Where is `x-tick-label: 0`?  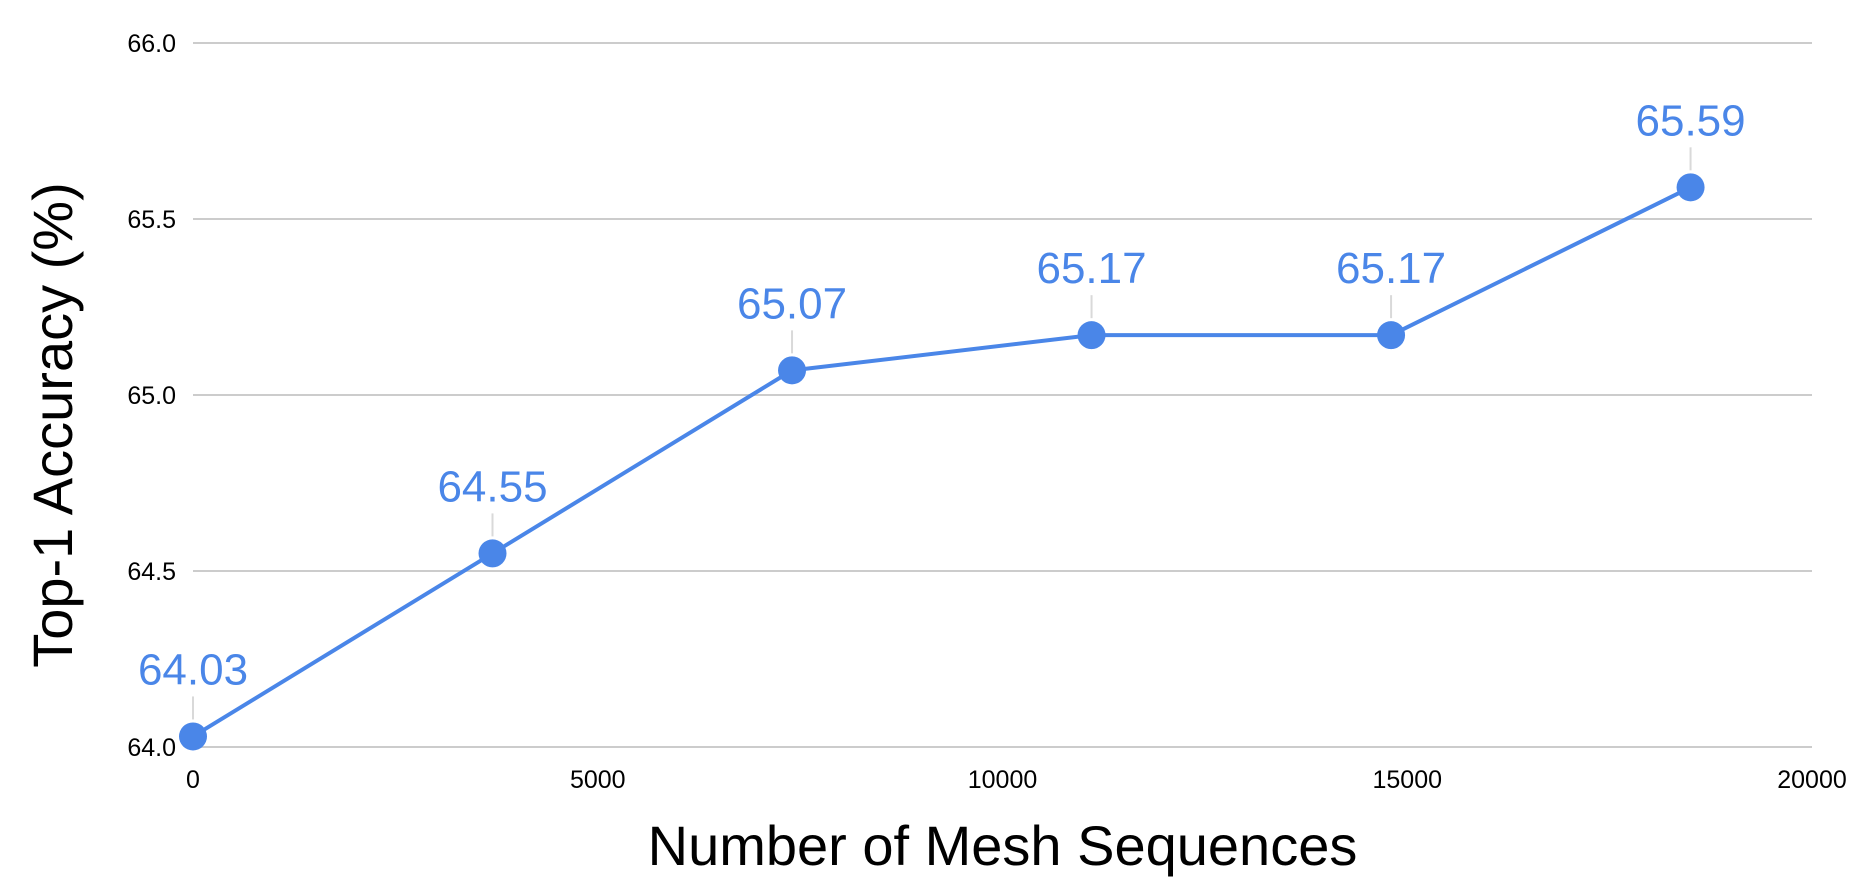
x-tick-label: 0 is located at coordinates (193, 780).